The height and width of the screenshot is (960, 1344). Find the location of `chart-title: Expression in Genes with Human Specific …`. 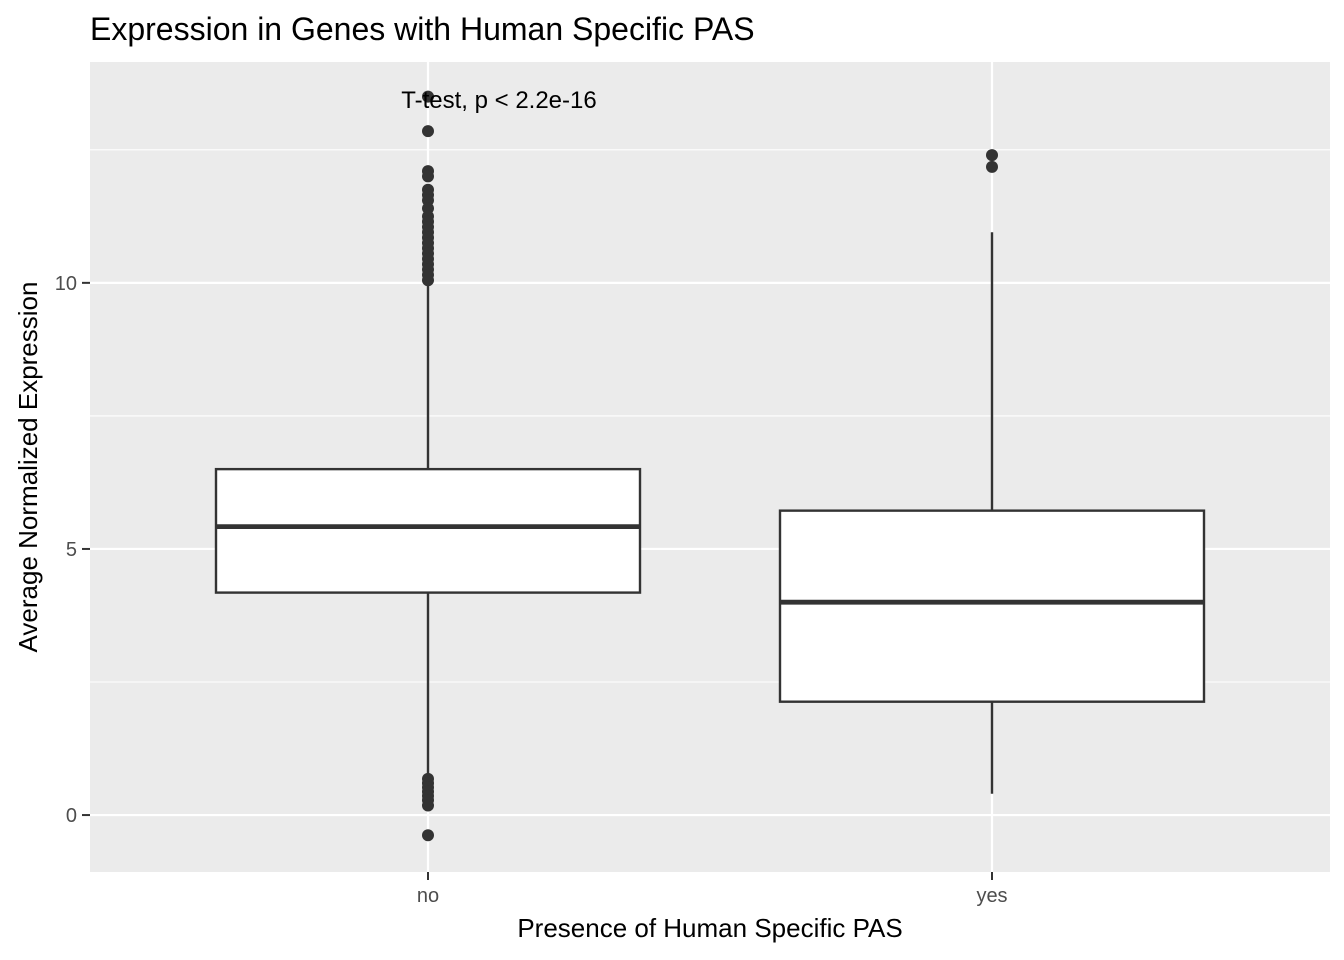

chart-title: Expression in Genes with Human Specific … is located at coordinates (422, 29).